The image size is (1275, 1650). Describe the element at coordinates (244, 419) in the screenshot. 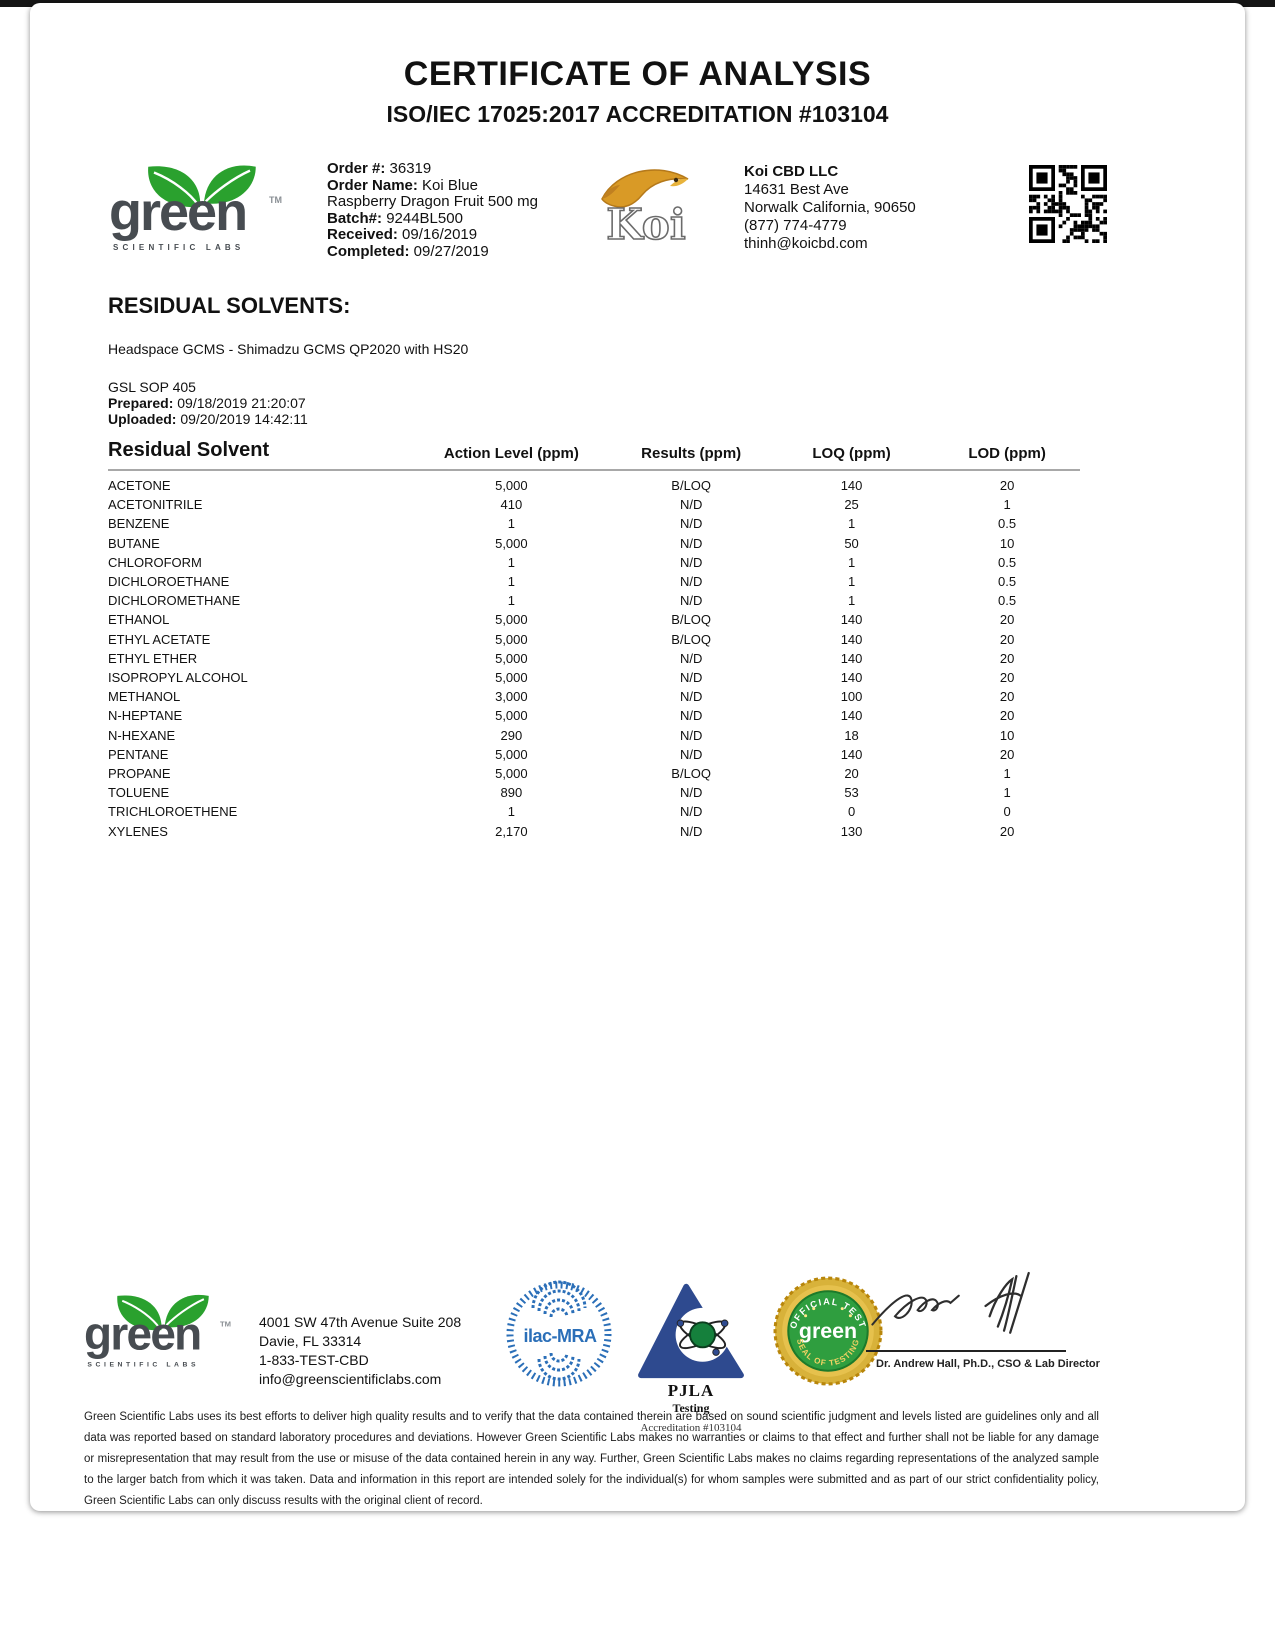

I see `uploaded-value: 09/20/2019 14:42:11` at that location.